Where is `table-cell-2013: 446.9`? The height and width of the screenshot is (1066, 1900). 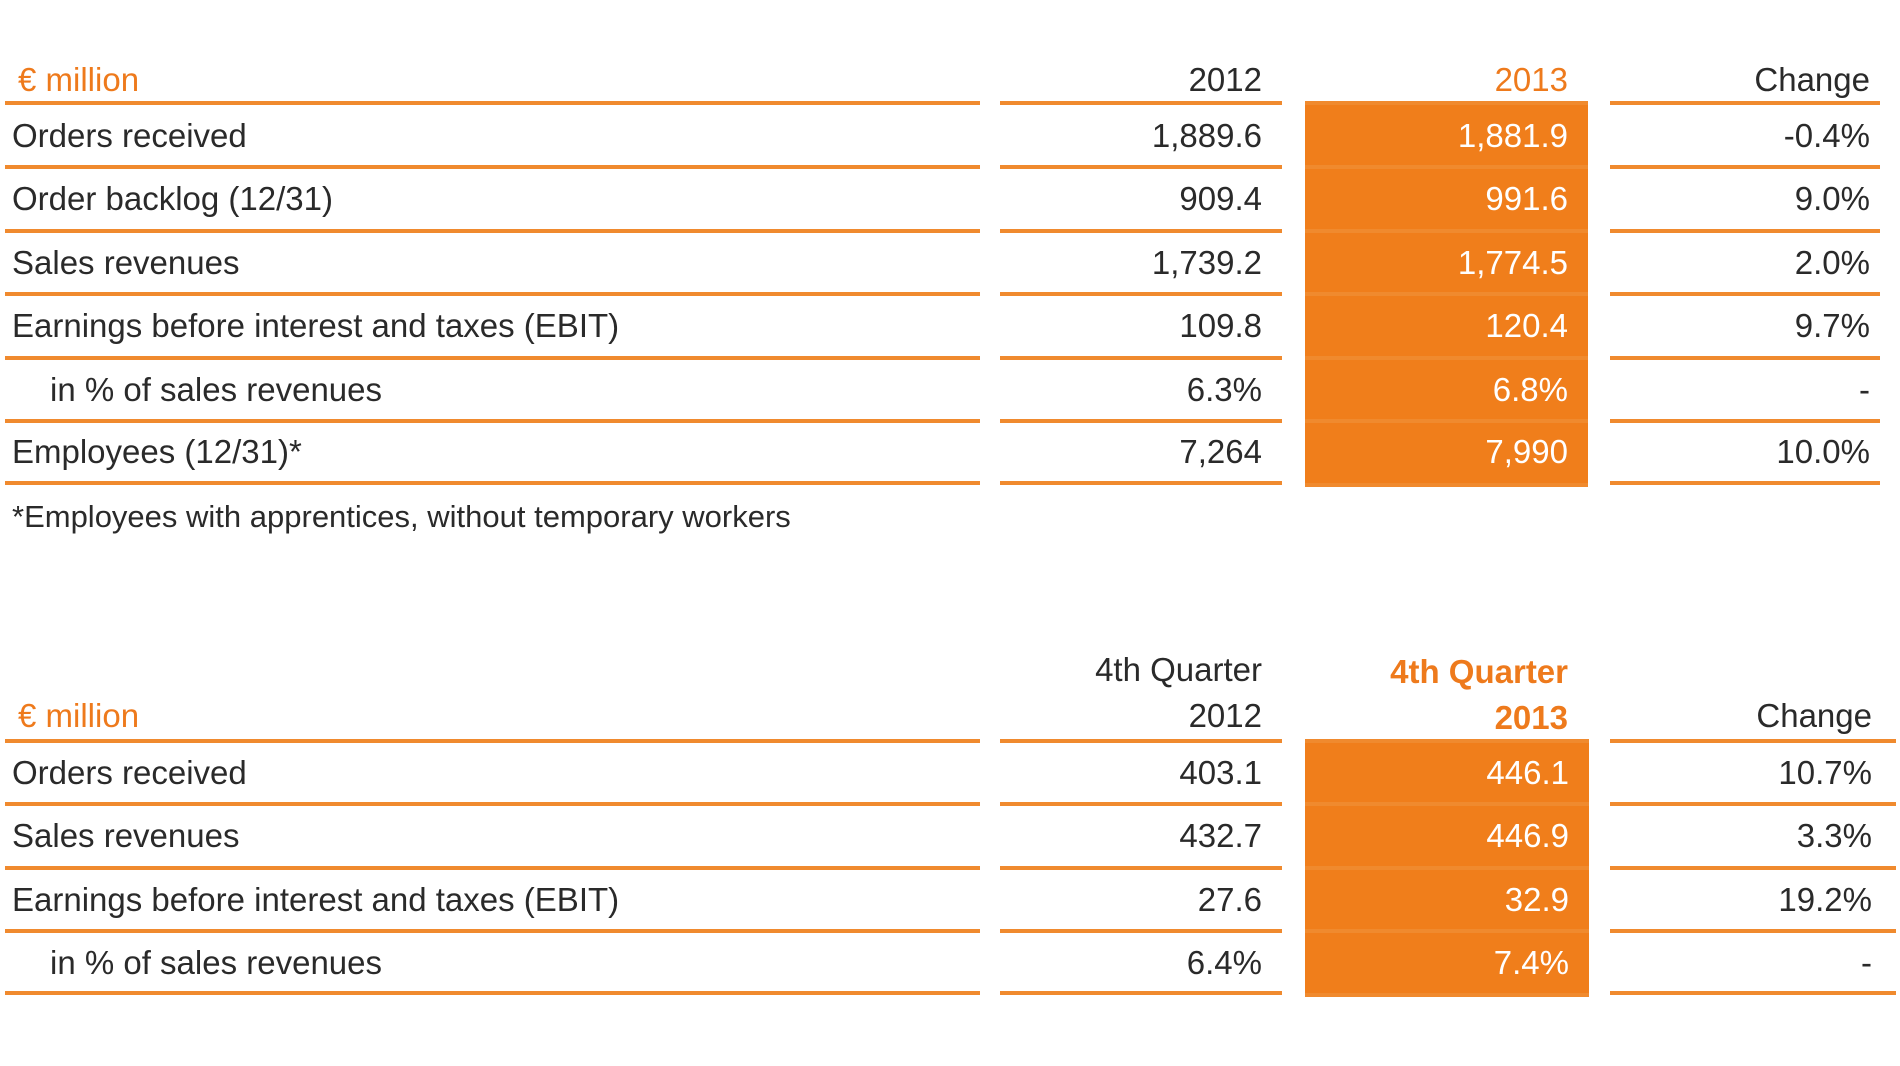
table-cell-2013: 446.9 is located at coordinates (1447, 836).